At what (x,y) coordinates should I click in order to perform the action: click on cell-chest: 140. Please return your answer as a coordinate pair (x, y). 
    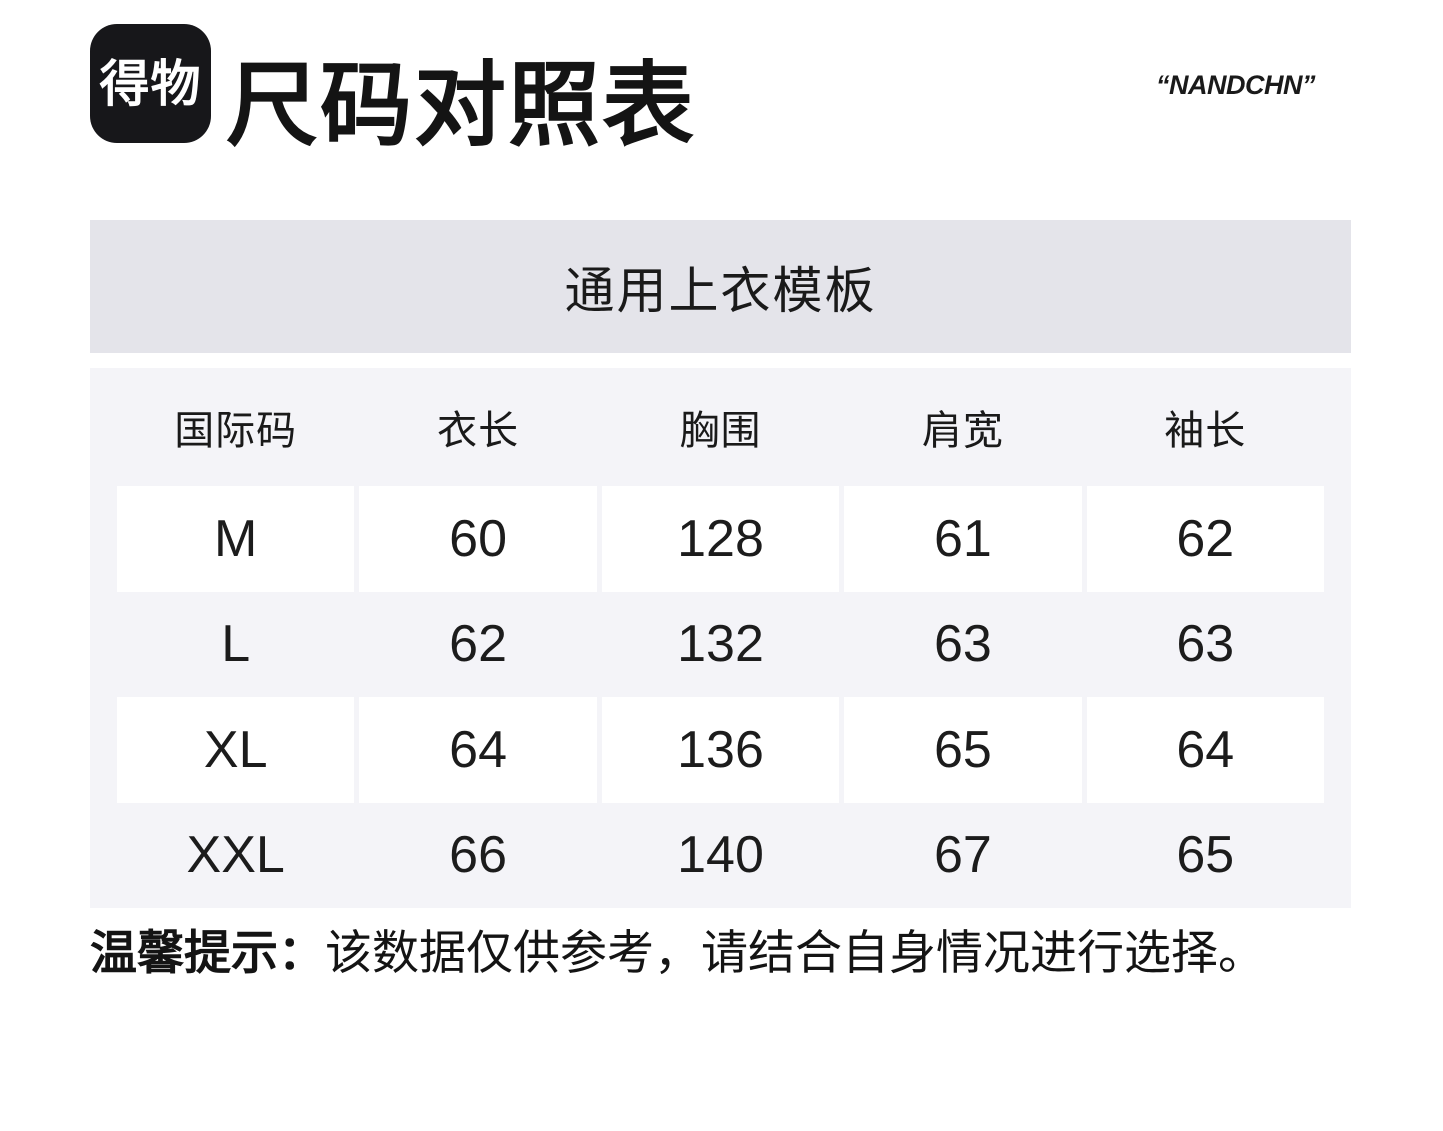
    Looking at the image, I should click on (720, 855).